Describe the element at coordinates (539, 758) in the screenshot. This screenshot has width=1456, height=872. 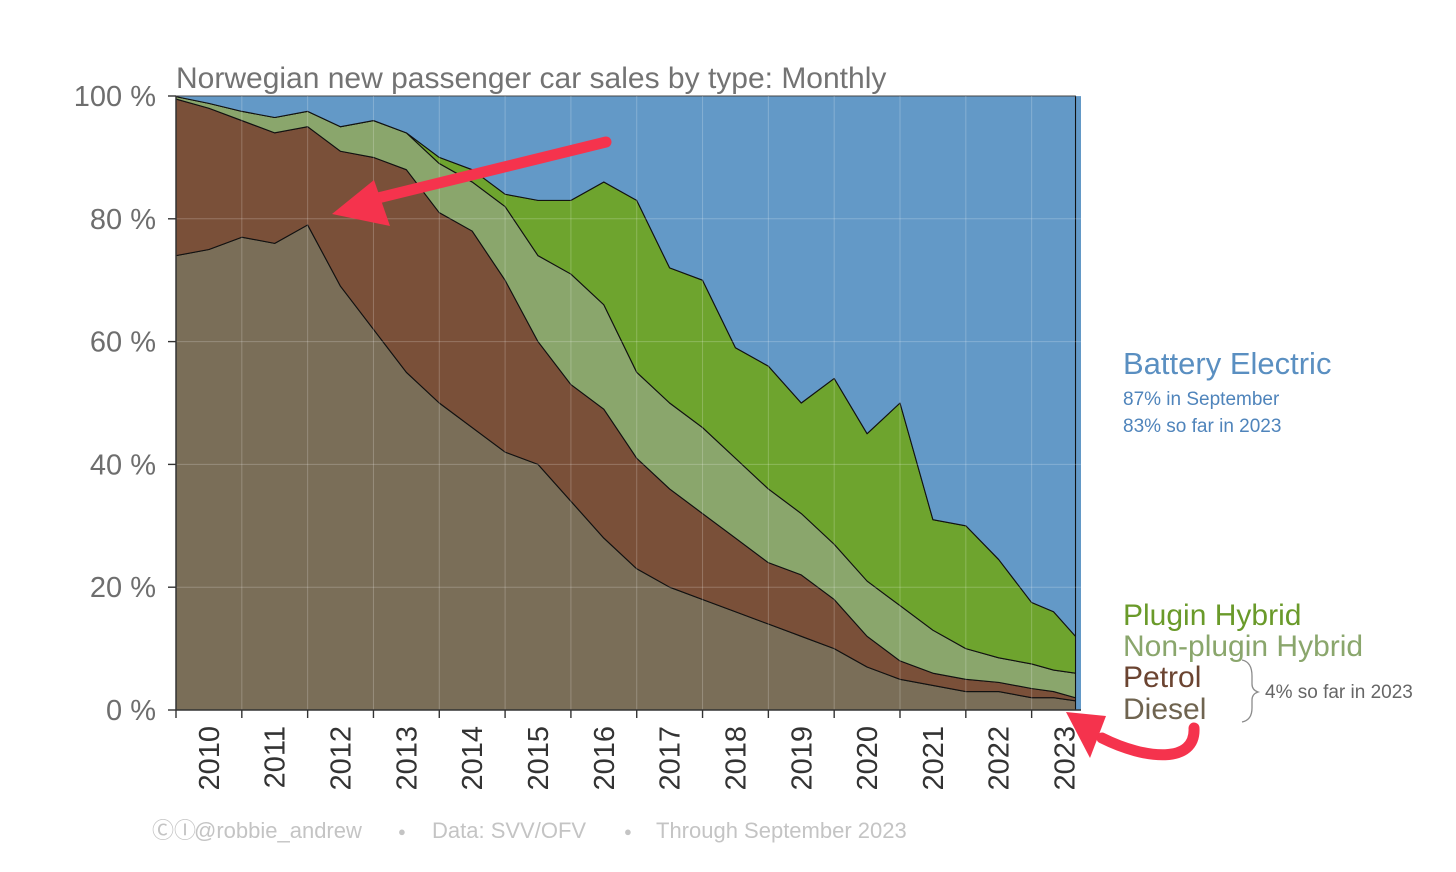
I see `x-tick-label: 2015` at that location.